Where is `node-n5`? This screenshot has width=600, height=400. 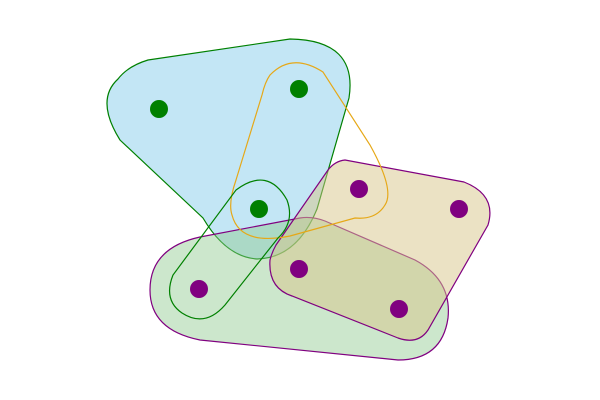 node-n5 is located at coordinates (459, 209).